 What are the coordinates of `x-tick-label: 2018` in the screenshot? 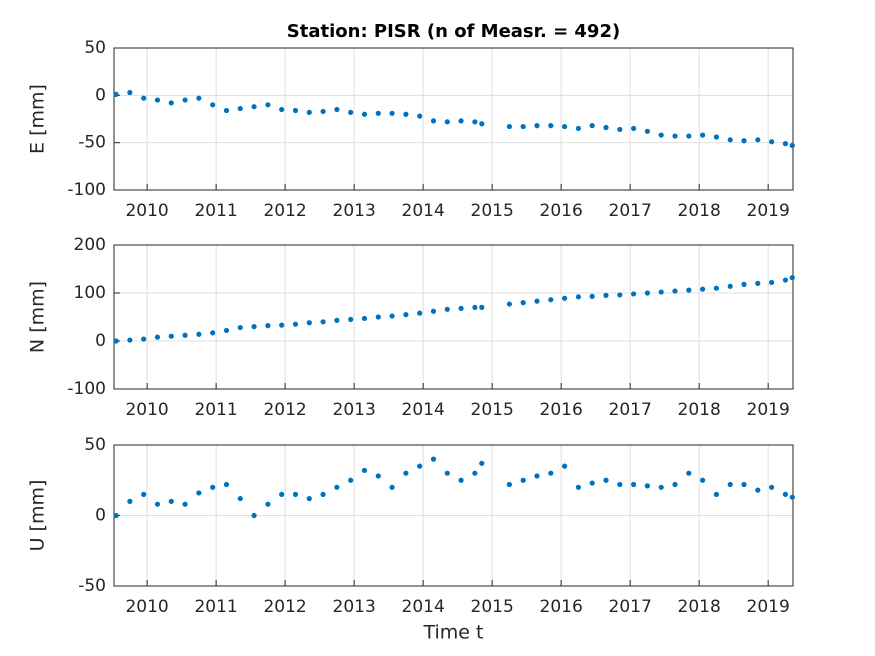 It's located at (699, 607).